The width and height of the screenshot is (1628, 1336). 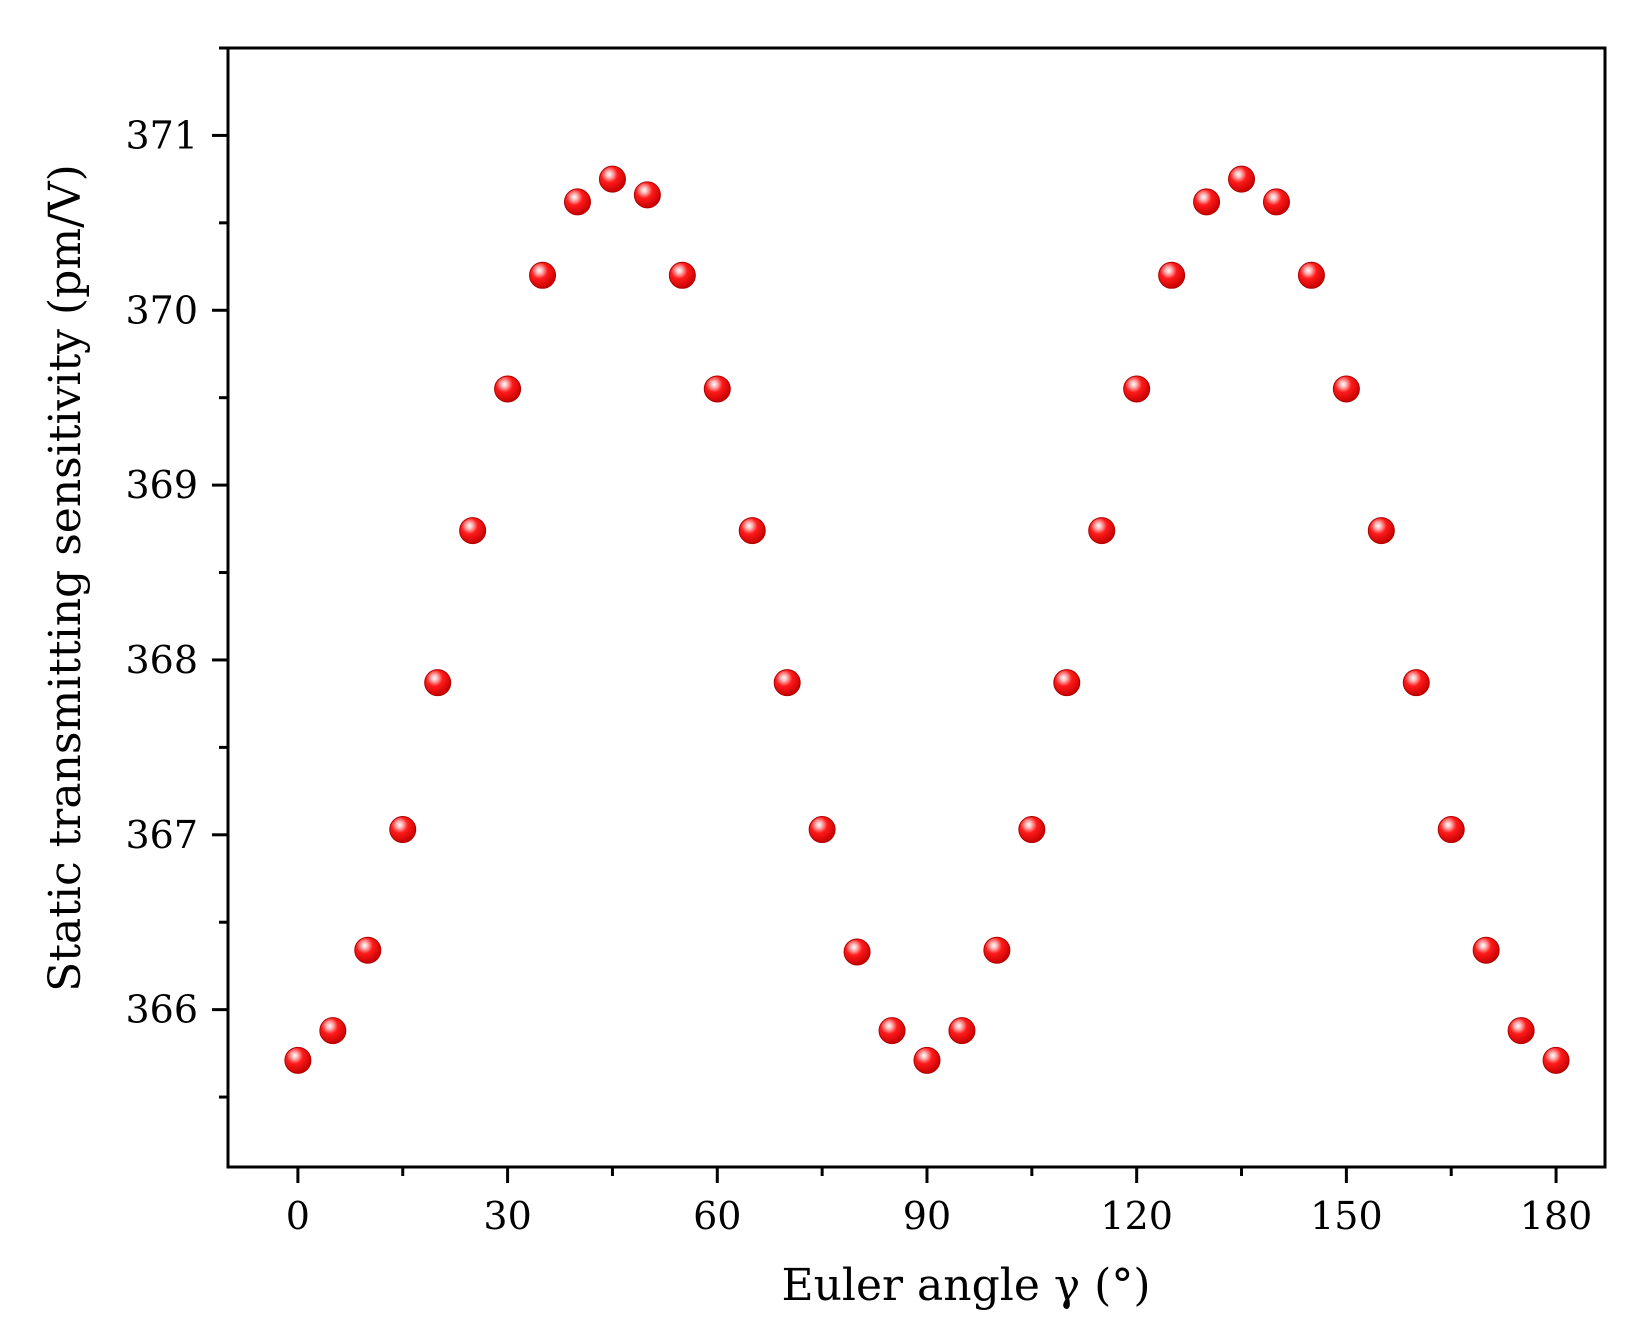 What do you see at coordinates (161, 310) in the screenshot?
I see `y-tick-label: 370` at bounding box center [161, 310].